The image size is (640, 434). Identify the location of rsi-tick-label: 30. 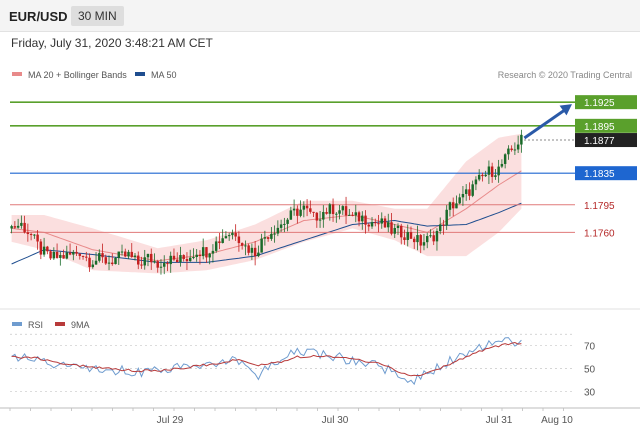
(590, 392).